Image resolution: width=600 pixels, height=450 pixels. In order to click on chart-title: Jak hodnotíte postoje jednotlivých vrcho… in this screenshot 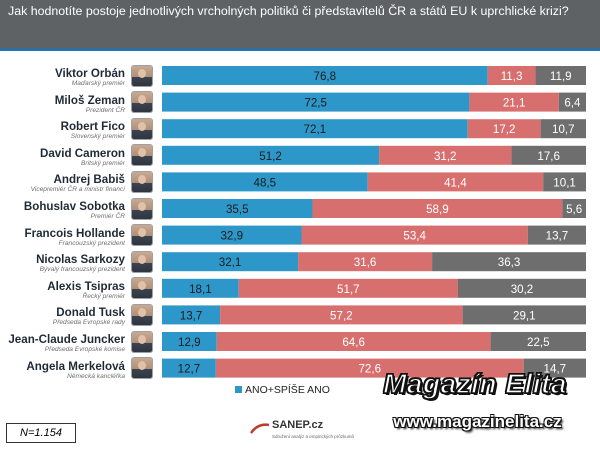, I will do `click(288, 11)`.